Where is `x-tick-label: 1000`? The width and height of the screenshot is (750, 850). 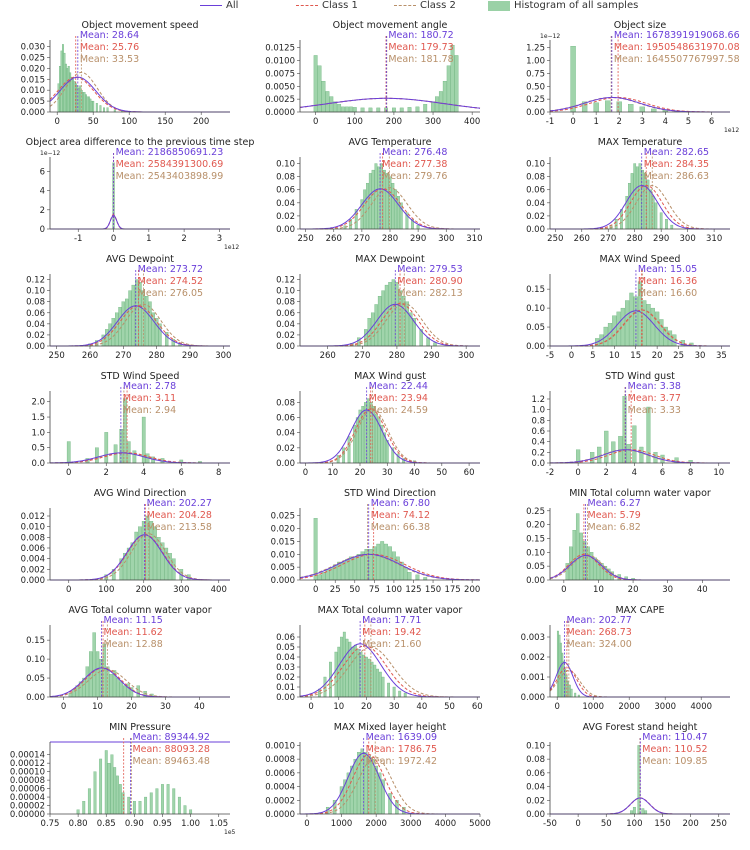 x-tick-label: 1000 is located at coordinates (593, 707).